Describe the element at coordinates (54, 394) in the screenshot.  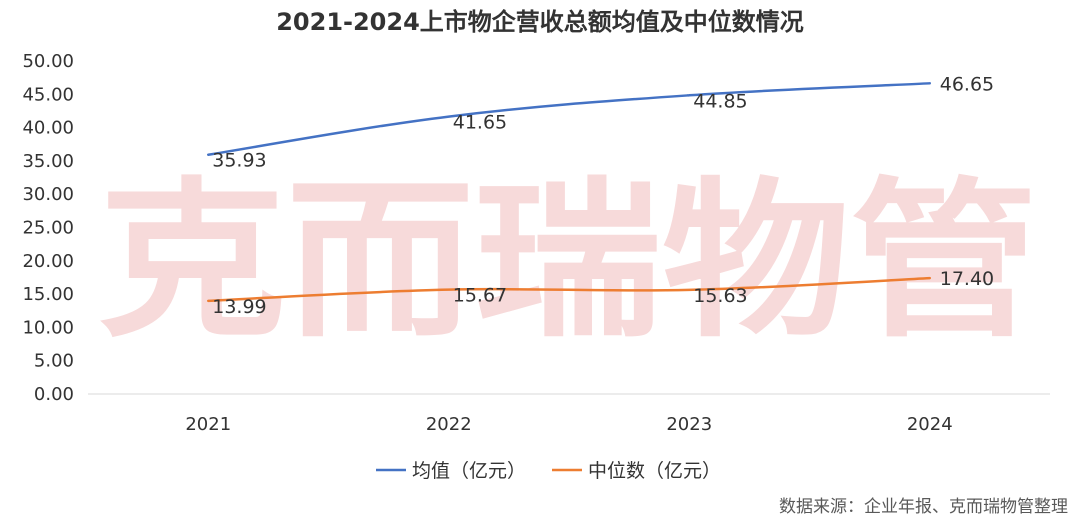
I see `y-tick-label: 0.00` at that location.